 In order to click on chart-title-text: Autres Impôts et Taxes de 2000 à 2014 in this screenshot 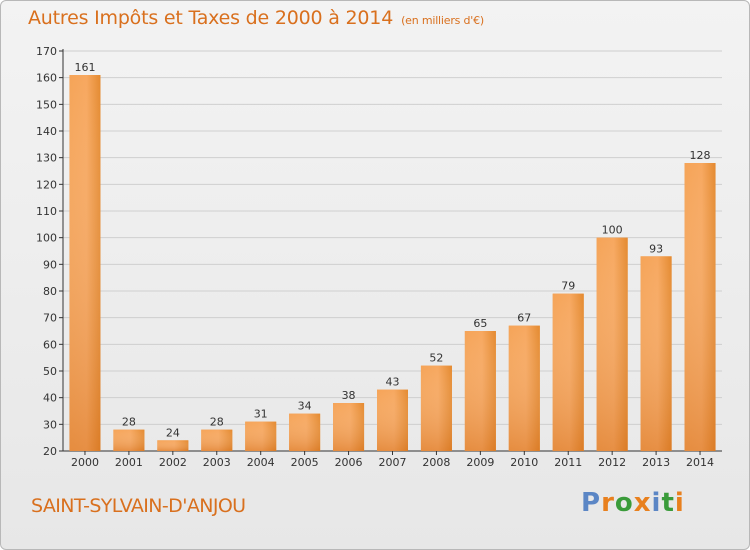, I will do `click(211, 18)`.